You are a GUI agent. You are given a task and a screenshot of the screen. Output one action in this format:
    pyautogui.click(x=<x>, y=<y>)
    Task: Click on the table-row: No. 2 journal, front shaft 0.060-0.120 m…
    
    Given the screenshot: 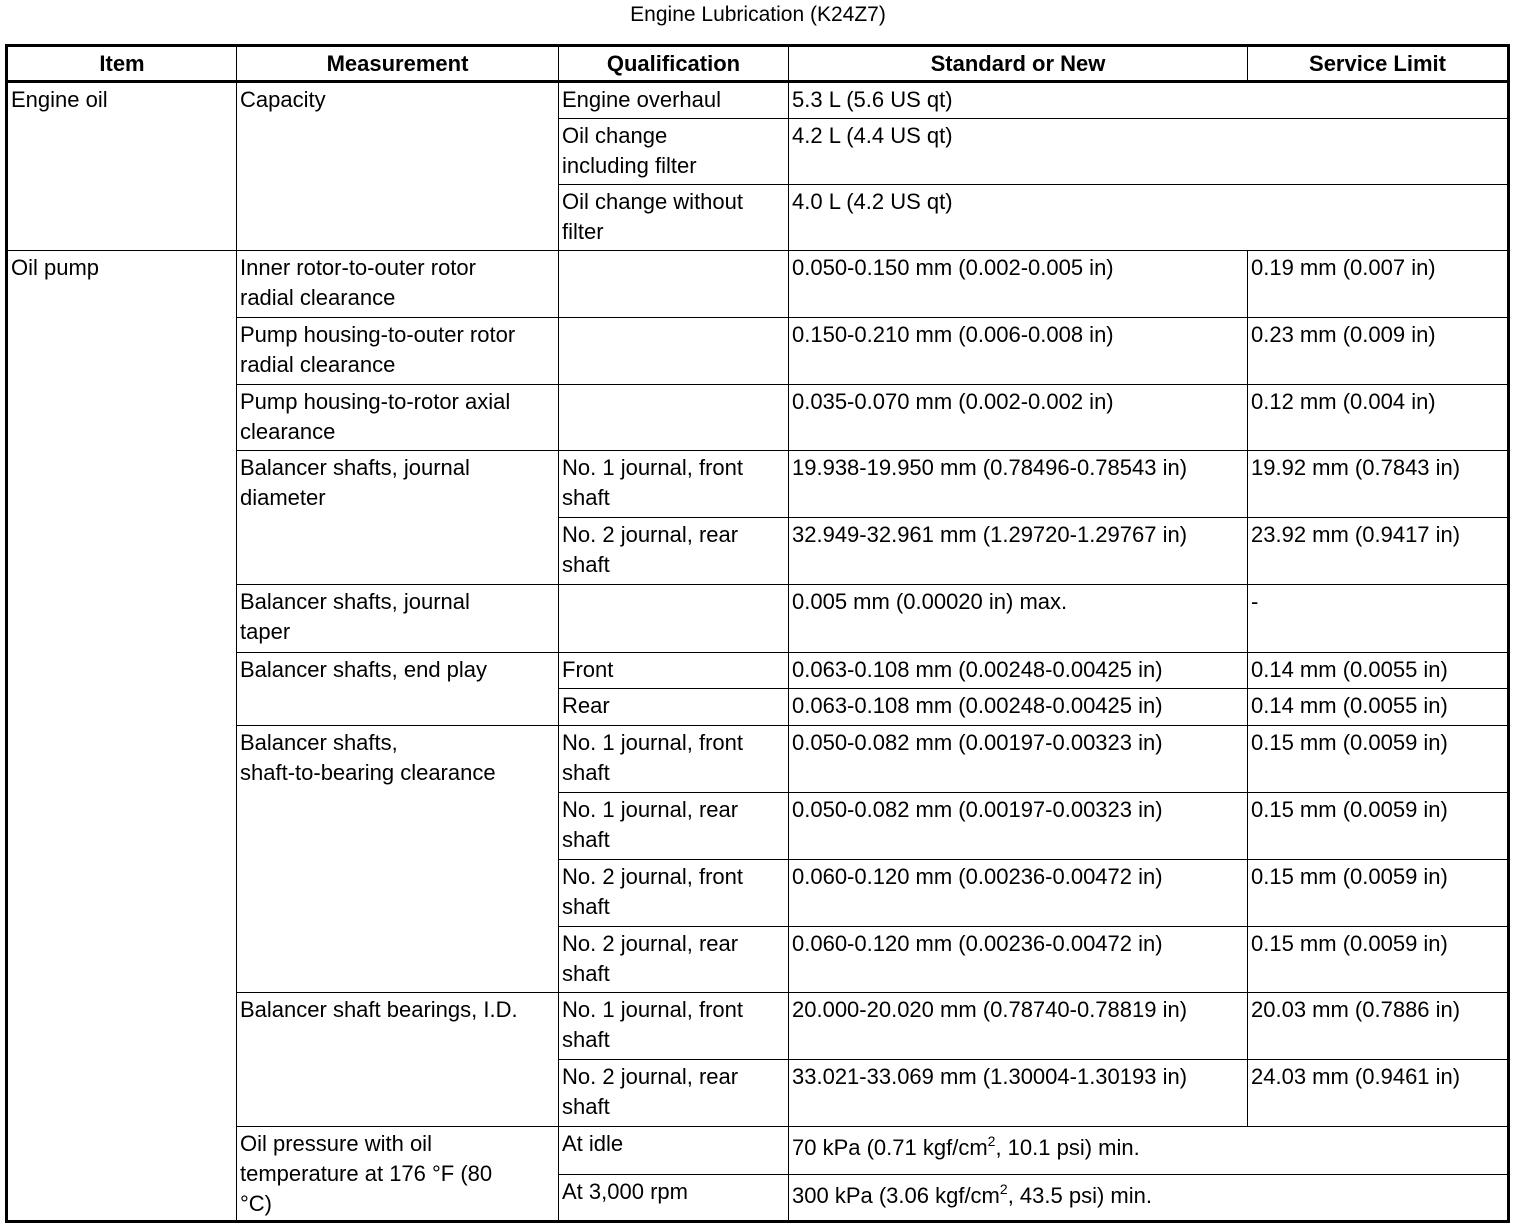 What is the action you would take?
    pyautogui.click(x=758, y=893)
    